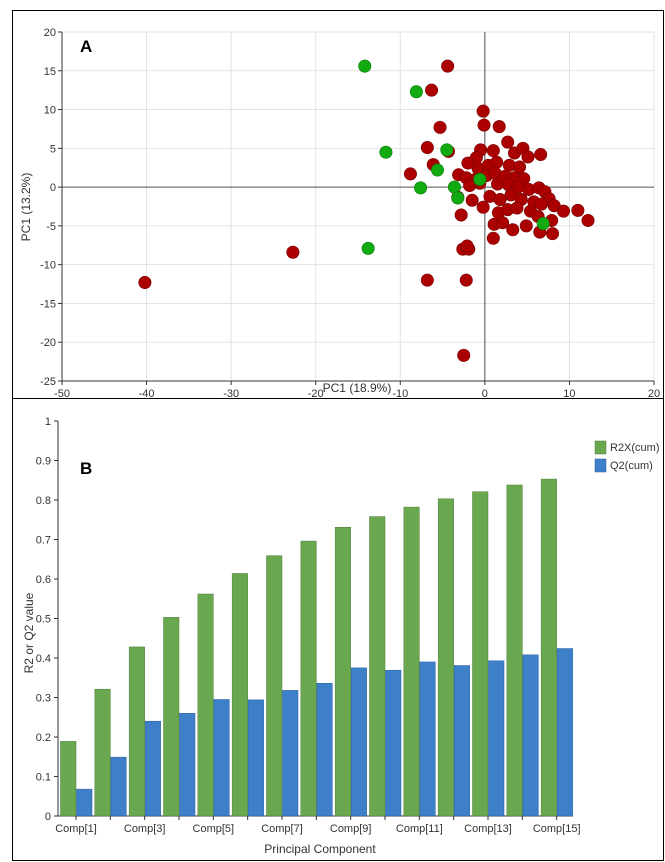  I want to click on bar-y-ticks: 0 0.1 0.2 0.3 0.4 0.5 0.6 0.7 0.8 0.9 1, so click(47, 619).